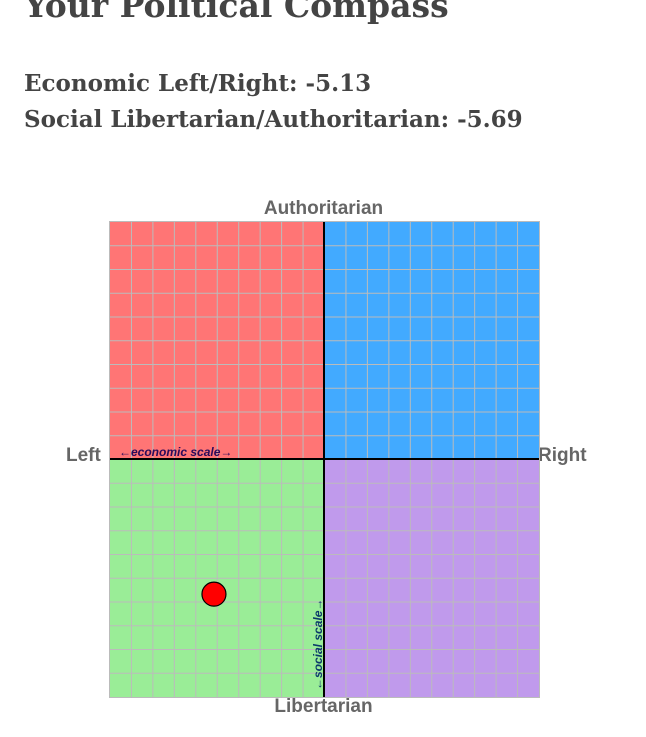 This screenshot has height=737, width=646. I want to click on economic-scale-label: ←economic scale→, so click(175, 452).